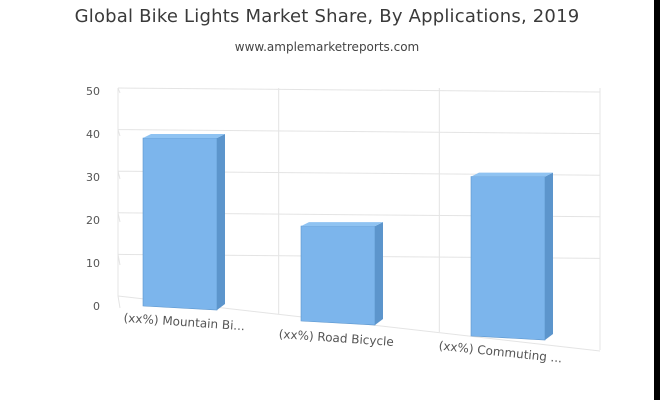  What do you see at coordinates (657, 200) in the screenshot?
I see `right-edge-strip` at bounding box center [657, 200].